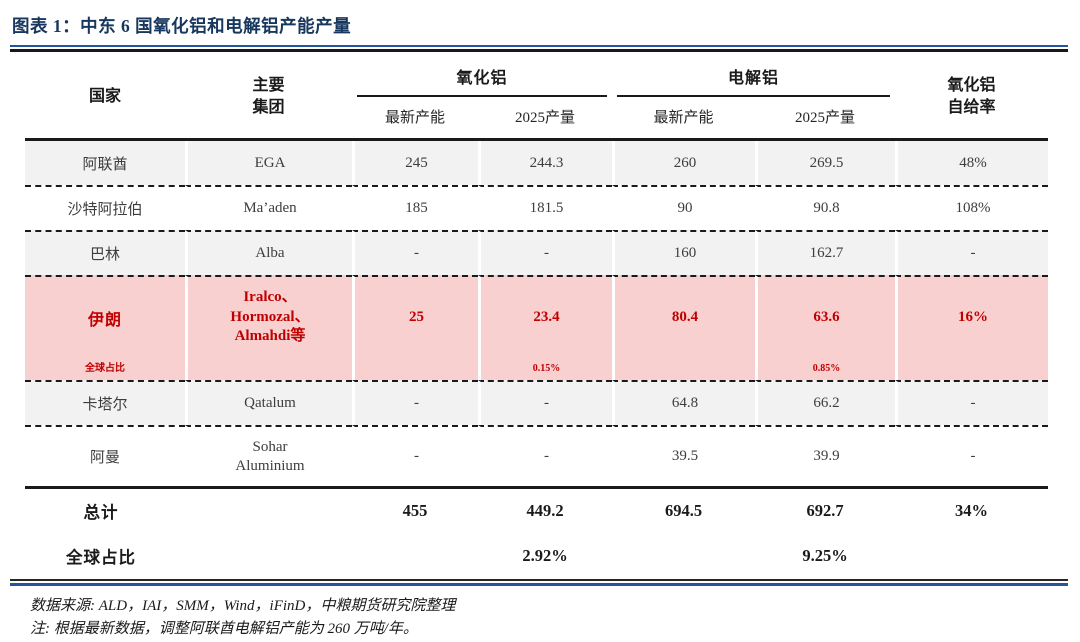 The image size is (1080, 642). I want to click on cell-aluminum-capacity: 160, so click(684, 252).